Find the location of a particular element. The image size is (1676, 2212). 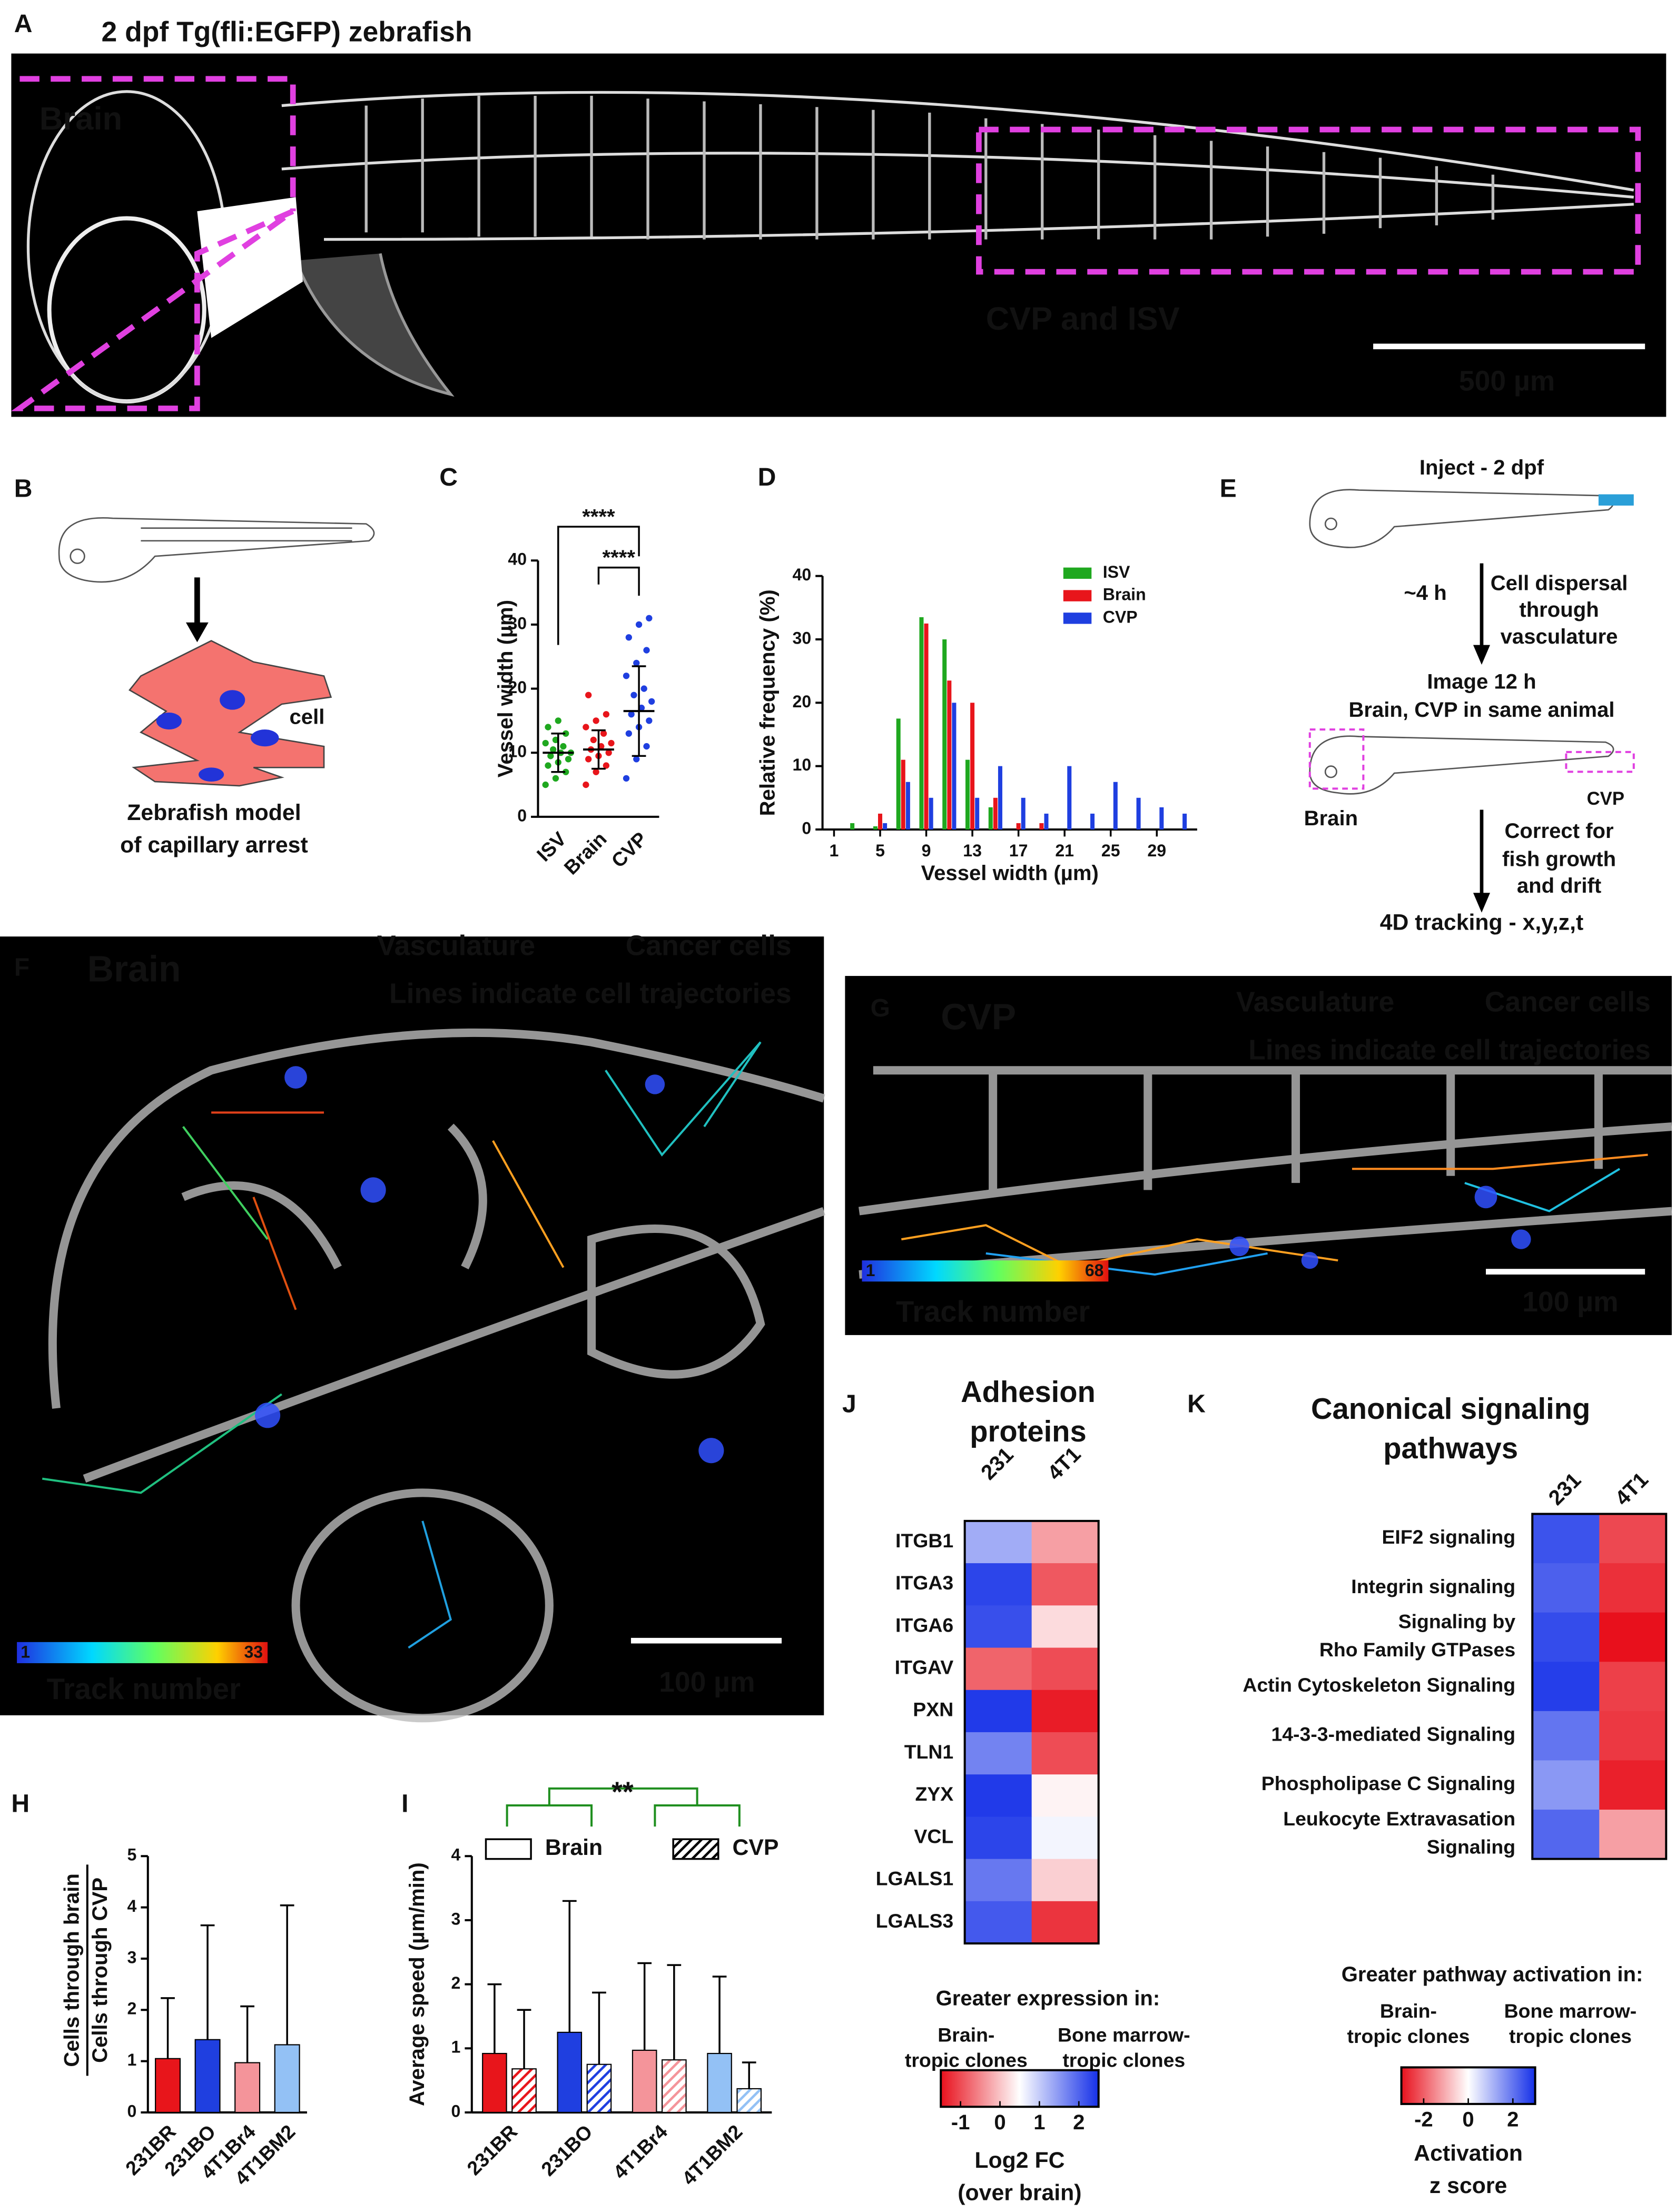

row-label: Phospholipase C Signaling is located at coordinates (1388, 1783).